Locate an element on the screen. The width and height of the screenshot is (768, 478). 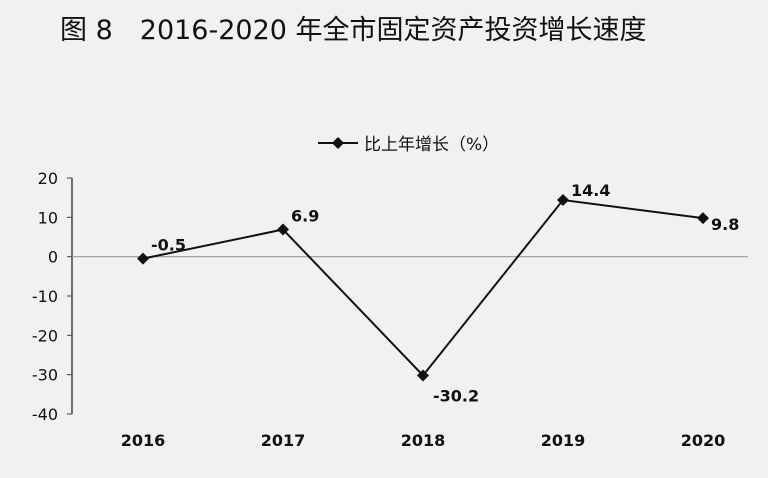
data-label: -30.2 is located at coordinates (456, 395).